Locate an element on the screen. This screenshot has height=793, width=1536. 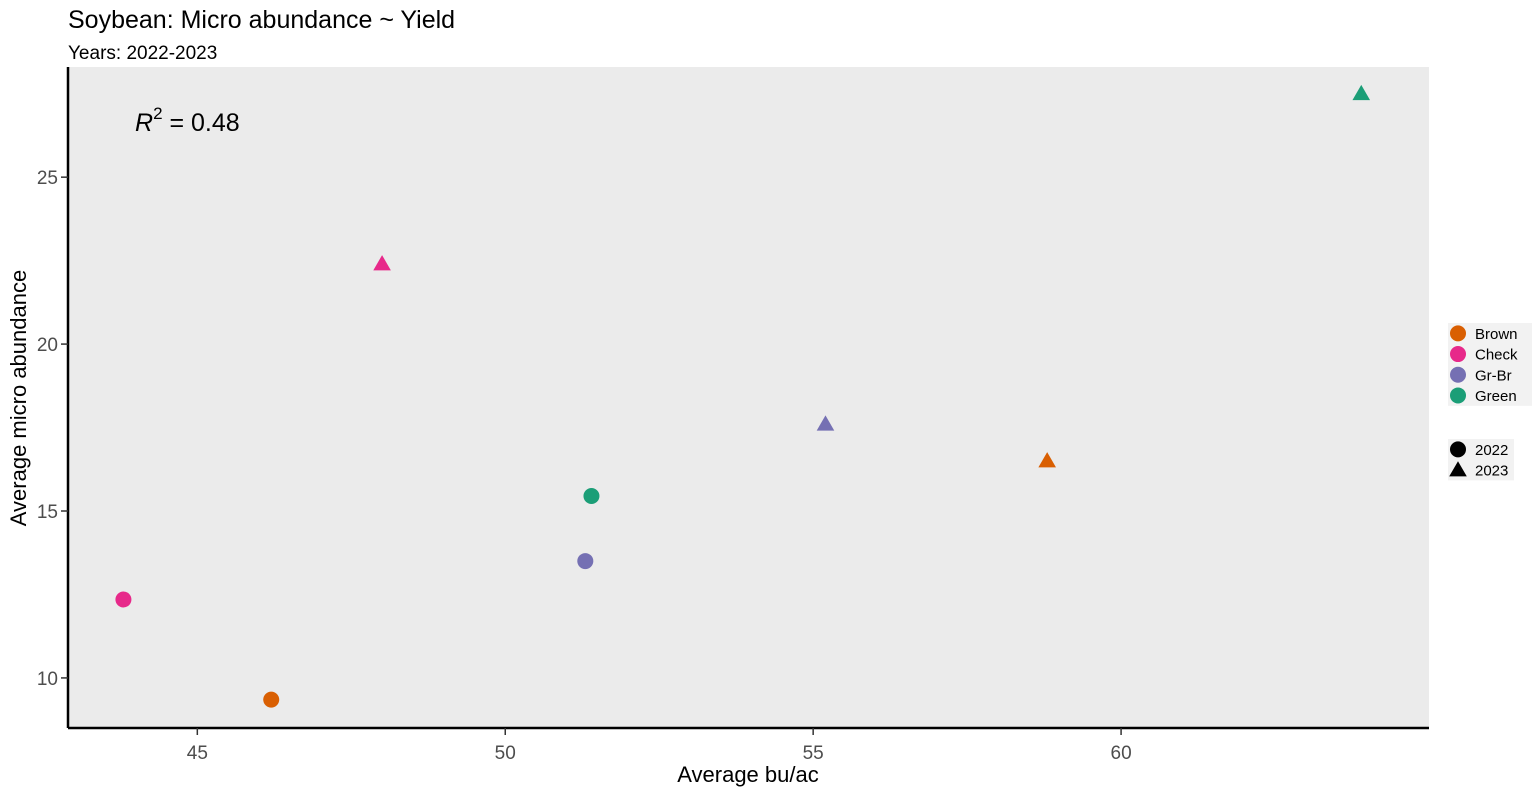
chart-subtitle: Years: 2022-2023 is located at coordinates (142, 53).